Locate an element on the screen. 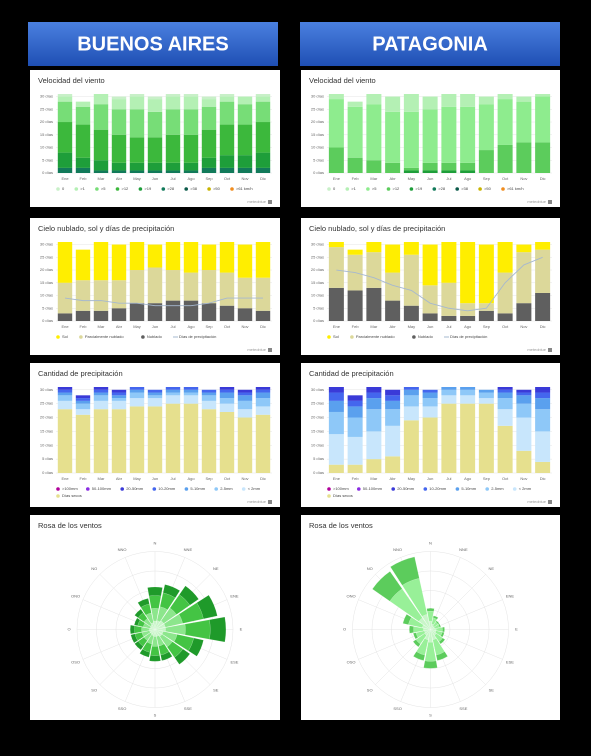 The width and height of the screenshot is (591, 756). x-tick-label: Nov is located at coordinates (523, 478).